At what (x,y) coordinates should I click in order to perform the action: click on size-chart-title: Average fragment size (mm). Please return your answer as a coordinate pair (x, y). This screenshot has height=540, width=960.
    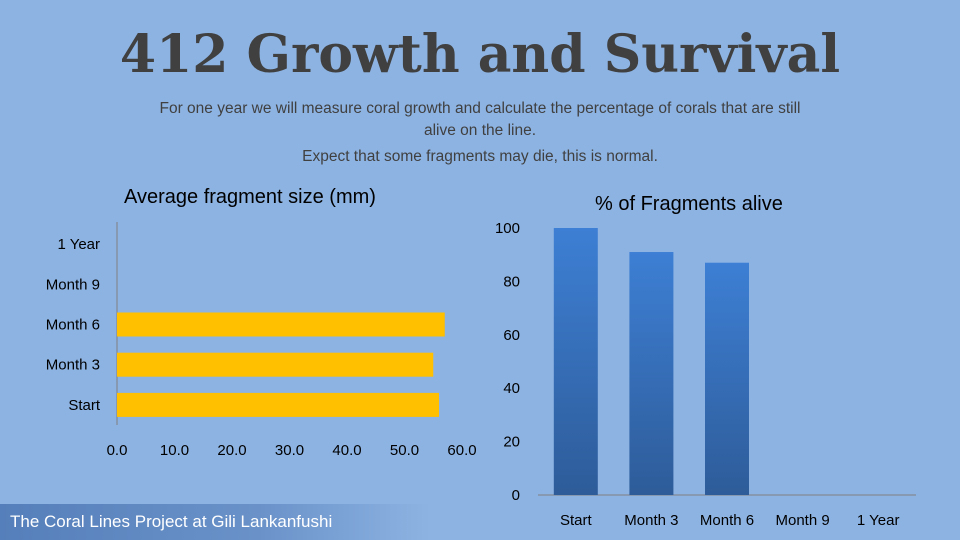
    Looking at the image, I should click on (250, 197).